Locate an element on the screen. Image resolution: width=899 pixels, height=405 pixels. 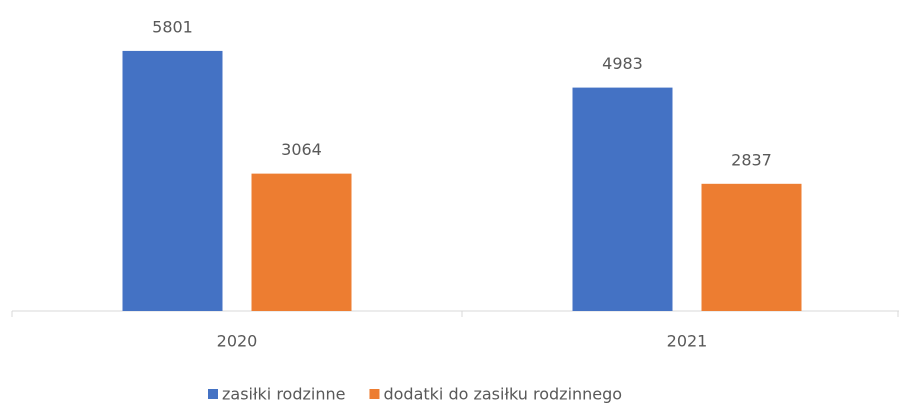
value-label: 2837 is located at coordinates (751, 159).